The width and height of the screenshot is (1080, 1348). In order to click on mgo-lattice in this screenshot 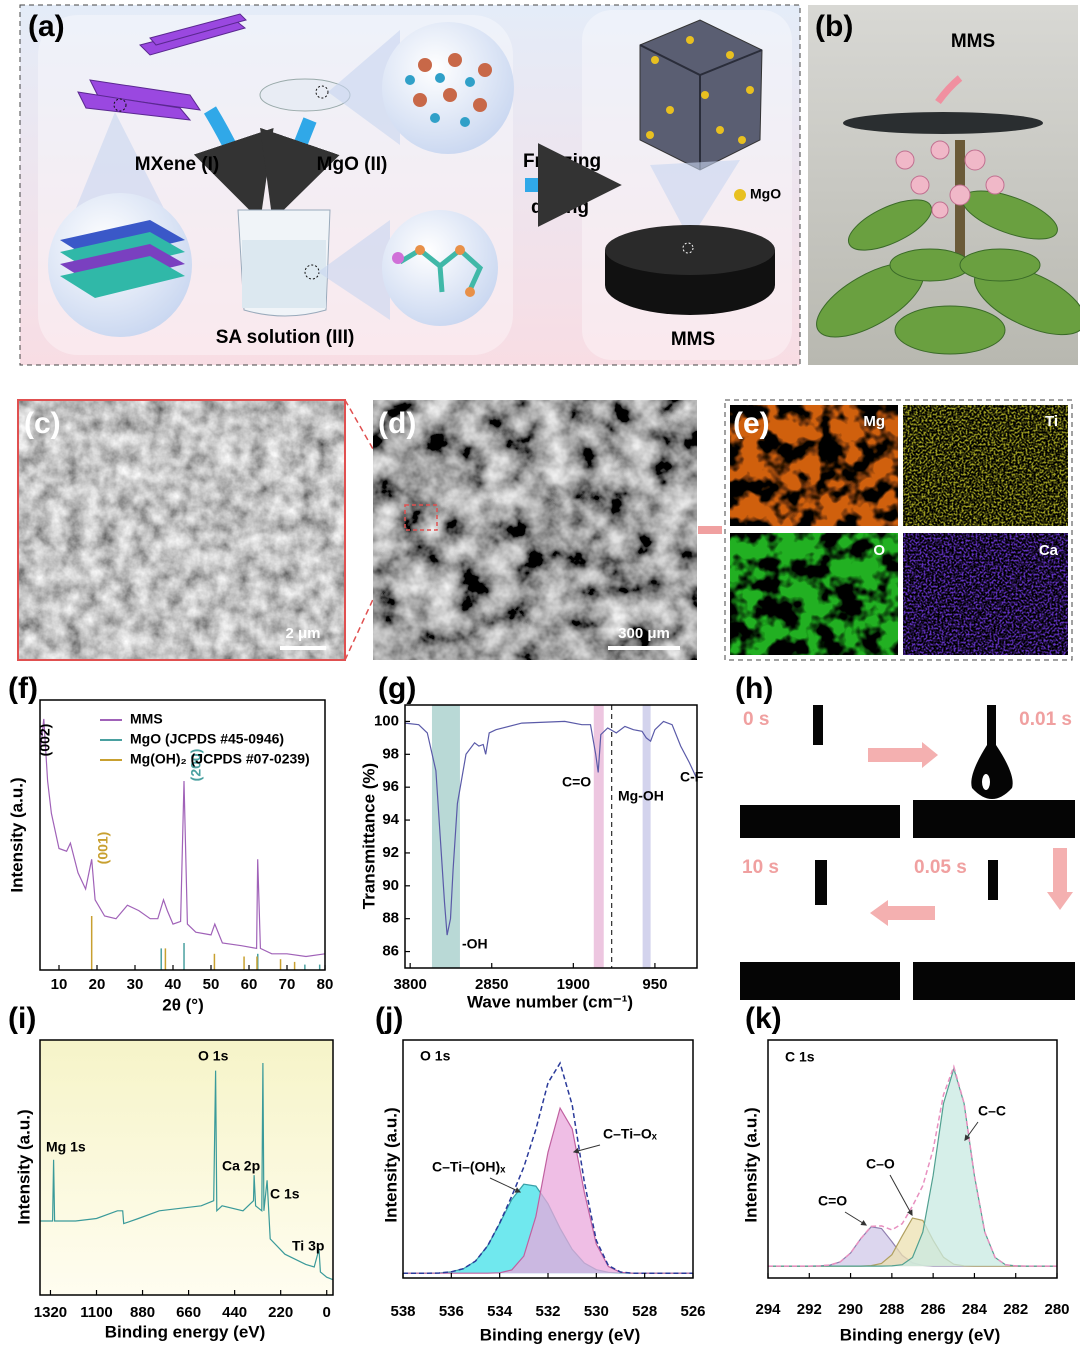, I will do `click(448, 90)`.